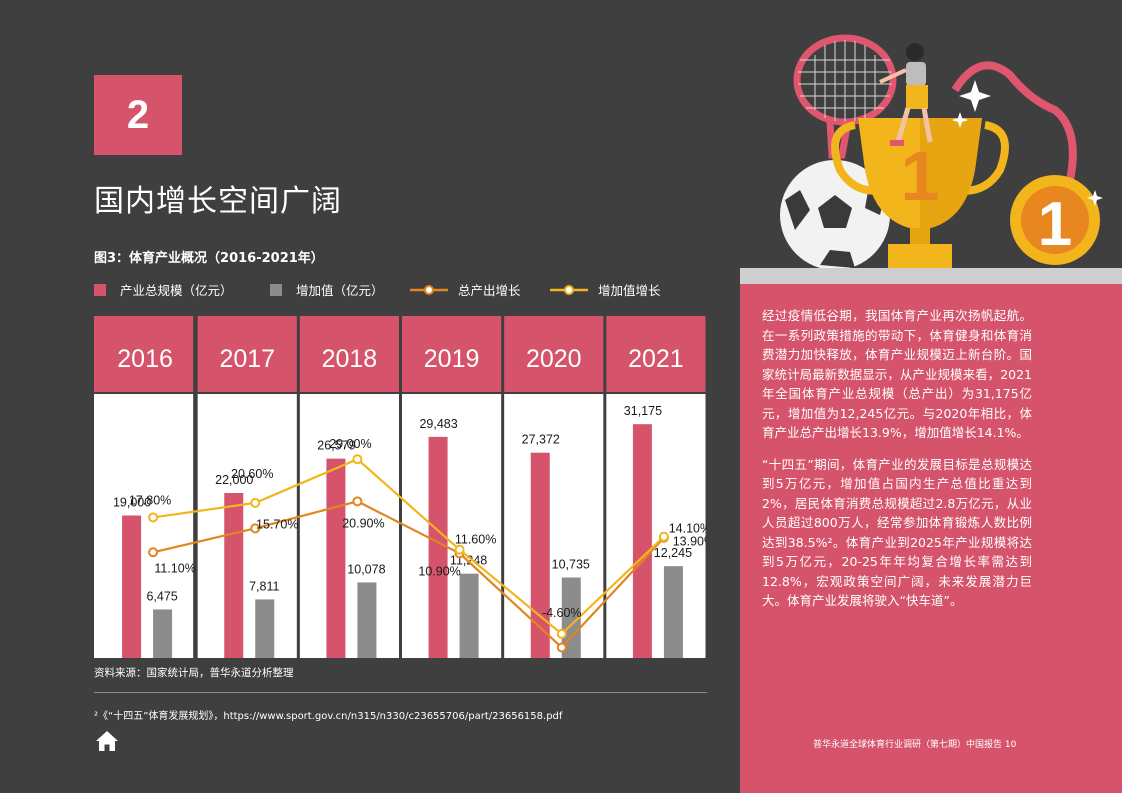 This screenshot has width=1122, height=793. Describe the element at coordinates (404, 290) in the screenshot. I see `chart-legend: 产业总规模（亿元） 增加值（亿元） 总产出增长 增加值增长` at that location.